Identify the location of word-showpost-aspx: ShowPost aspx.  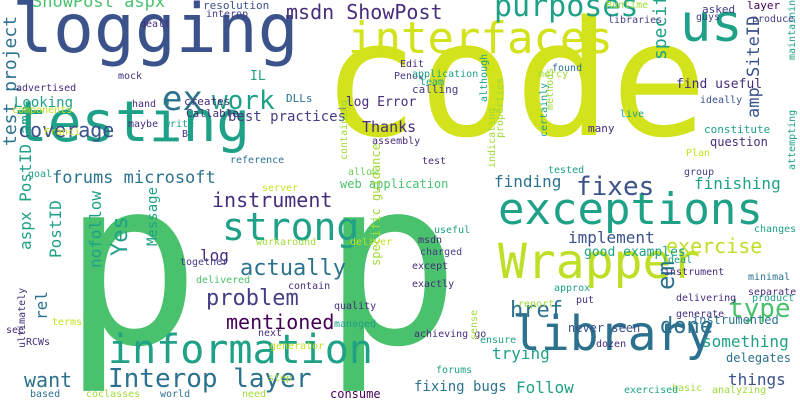
(99, 6).